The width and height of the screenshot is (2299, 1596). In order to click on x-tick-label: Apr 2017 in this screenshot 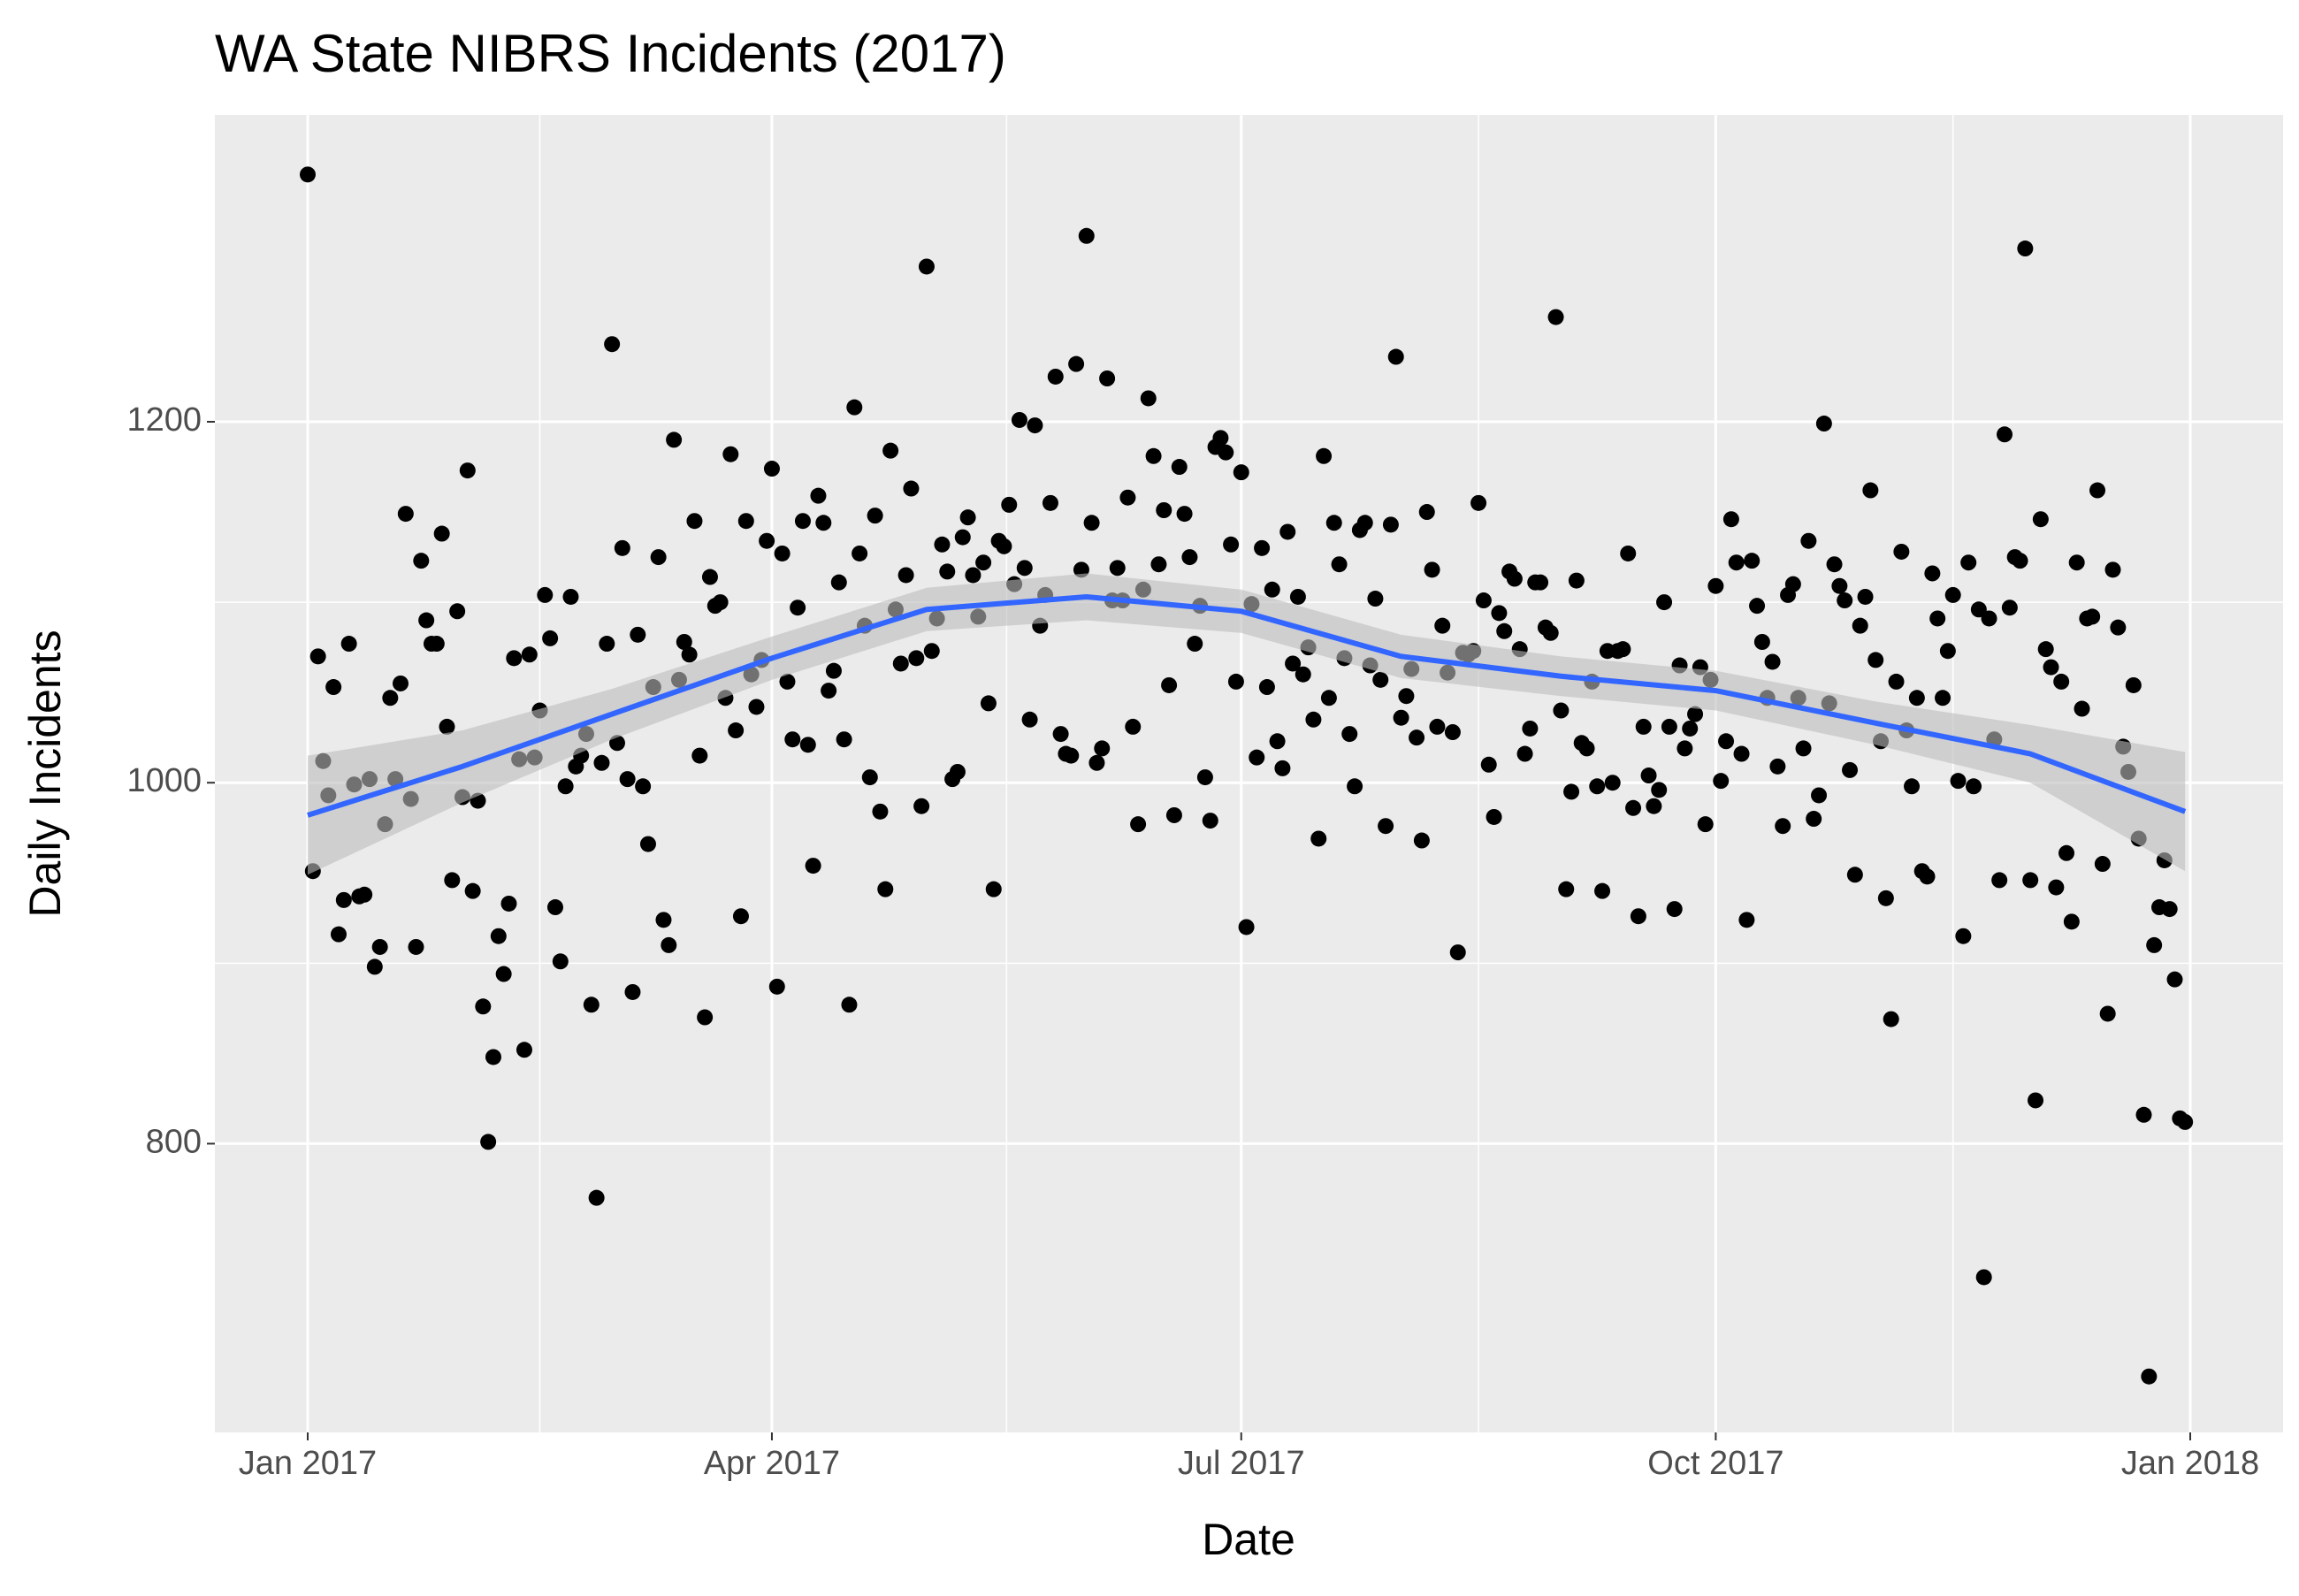, I will do `click(772, 1463)`.